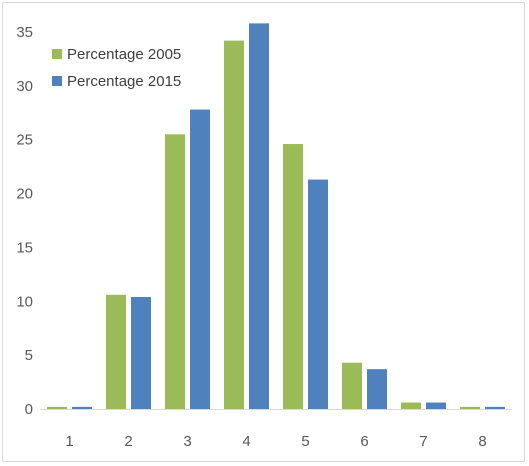  I want to click on x-tick-label: 3, so click(187, 441).